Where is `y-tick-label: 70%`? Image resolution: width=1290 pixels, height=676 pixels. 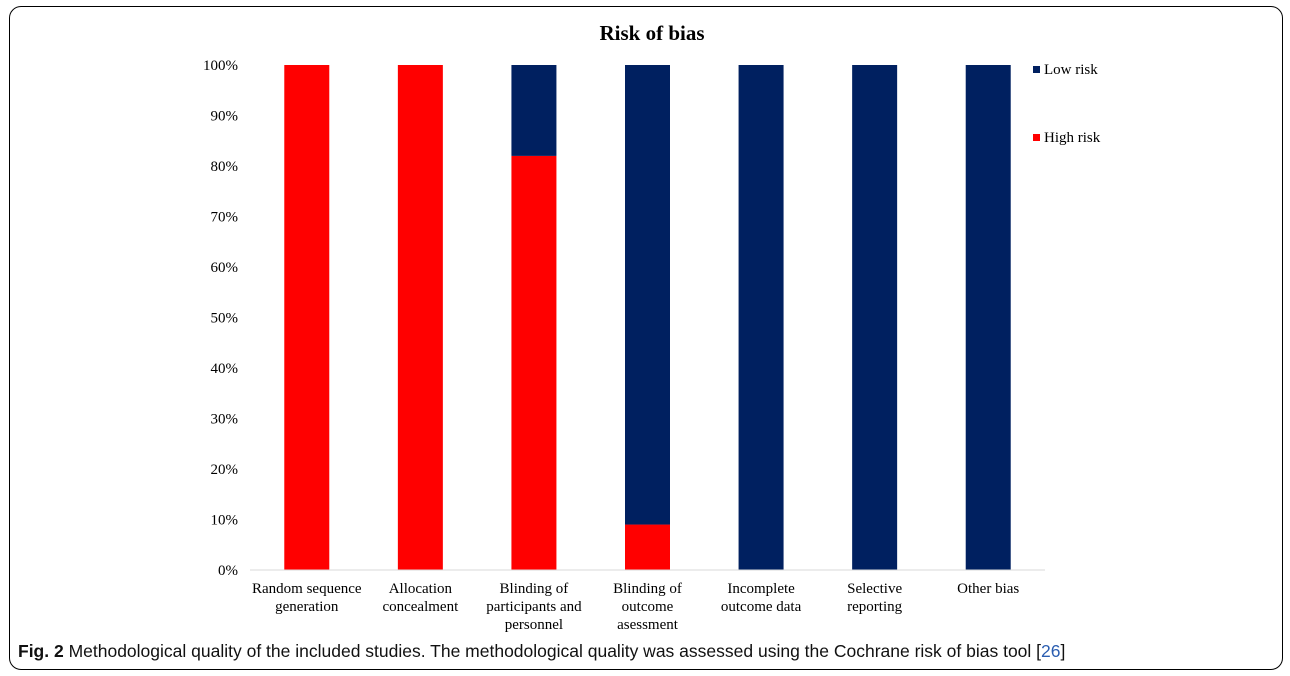
y-tick-label: 70% is located at coordinates (225, 218).